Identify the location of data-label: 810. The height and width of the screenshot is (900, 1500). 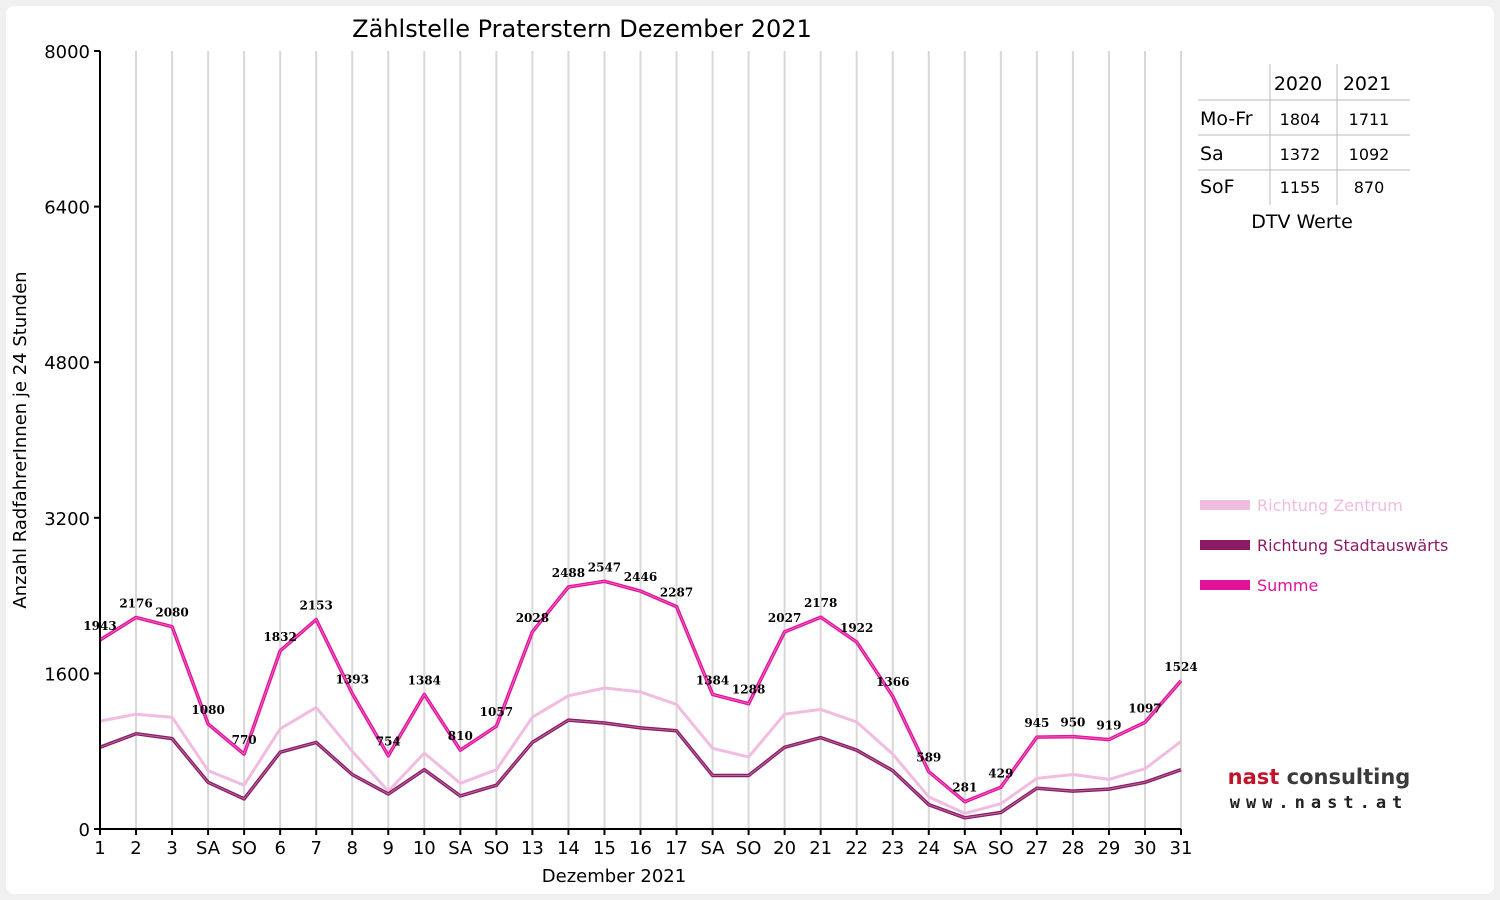
(460, 736).